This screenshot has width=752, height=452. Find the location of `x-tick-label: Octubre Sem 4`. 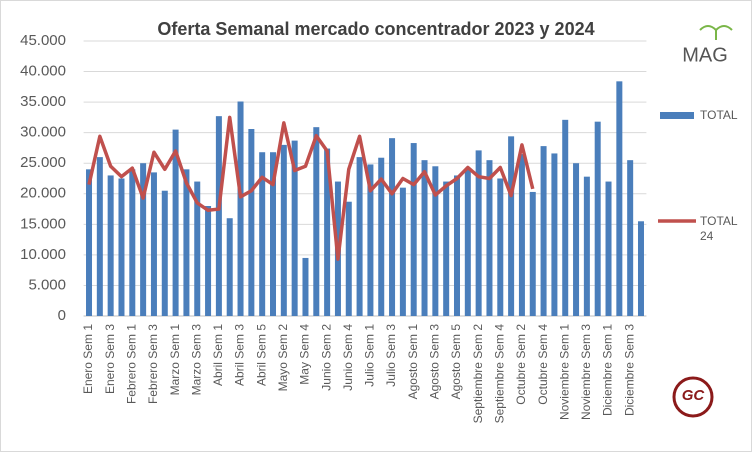

x-tick-label: Octubre Sem 4 is located at coordinates (543, 364).